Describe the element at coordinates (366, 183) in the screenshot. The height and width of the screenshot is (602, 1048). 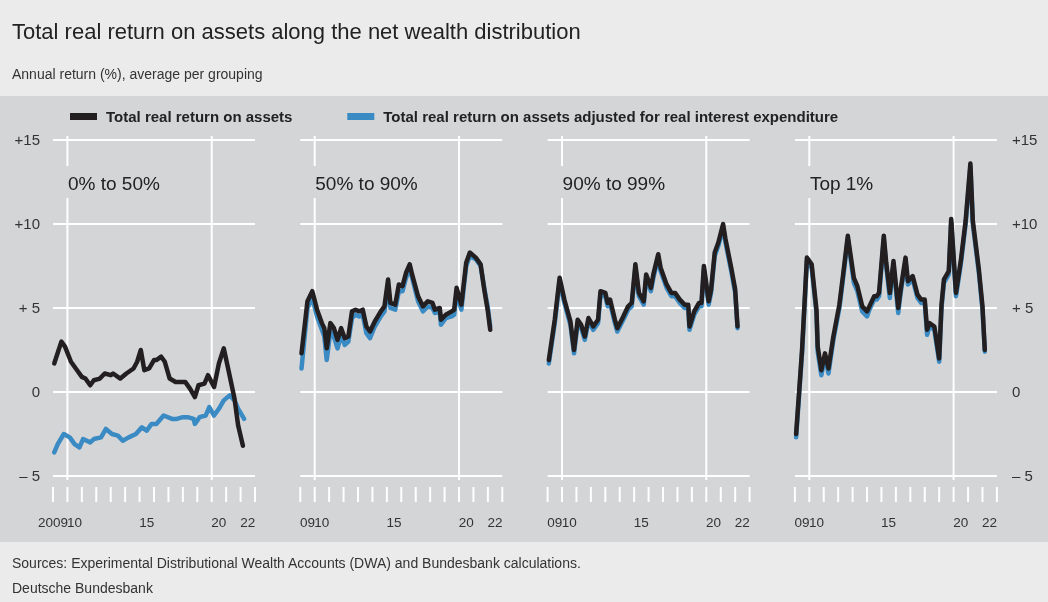
I see `text: 50% to 90%` at that location.